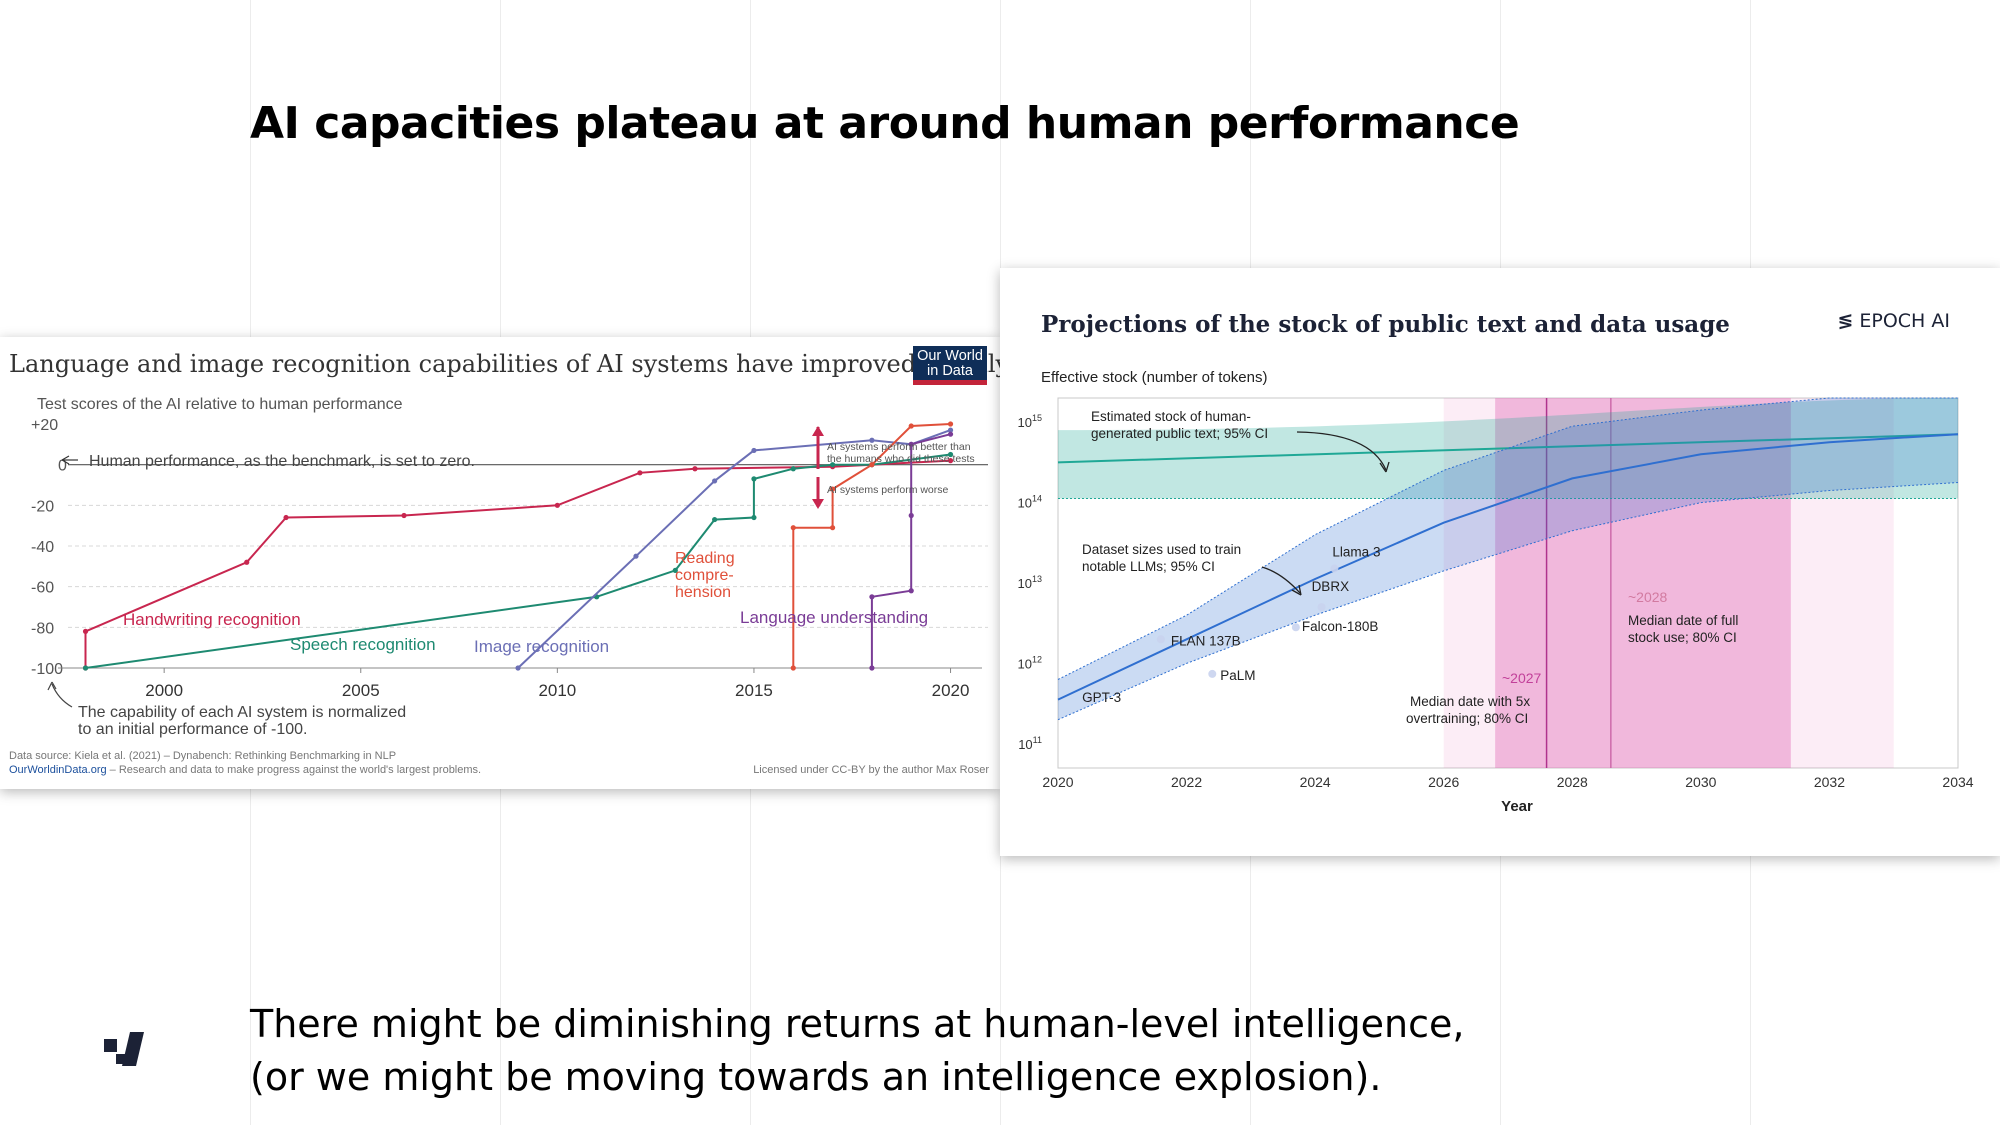  I want to click on label-image: Image recognition, so click(541, 646).